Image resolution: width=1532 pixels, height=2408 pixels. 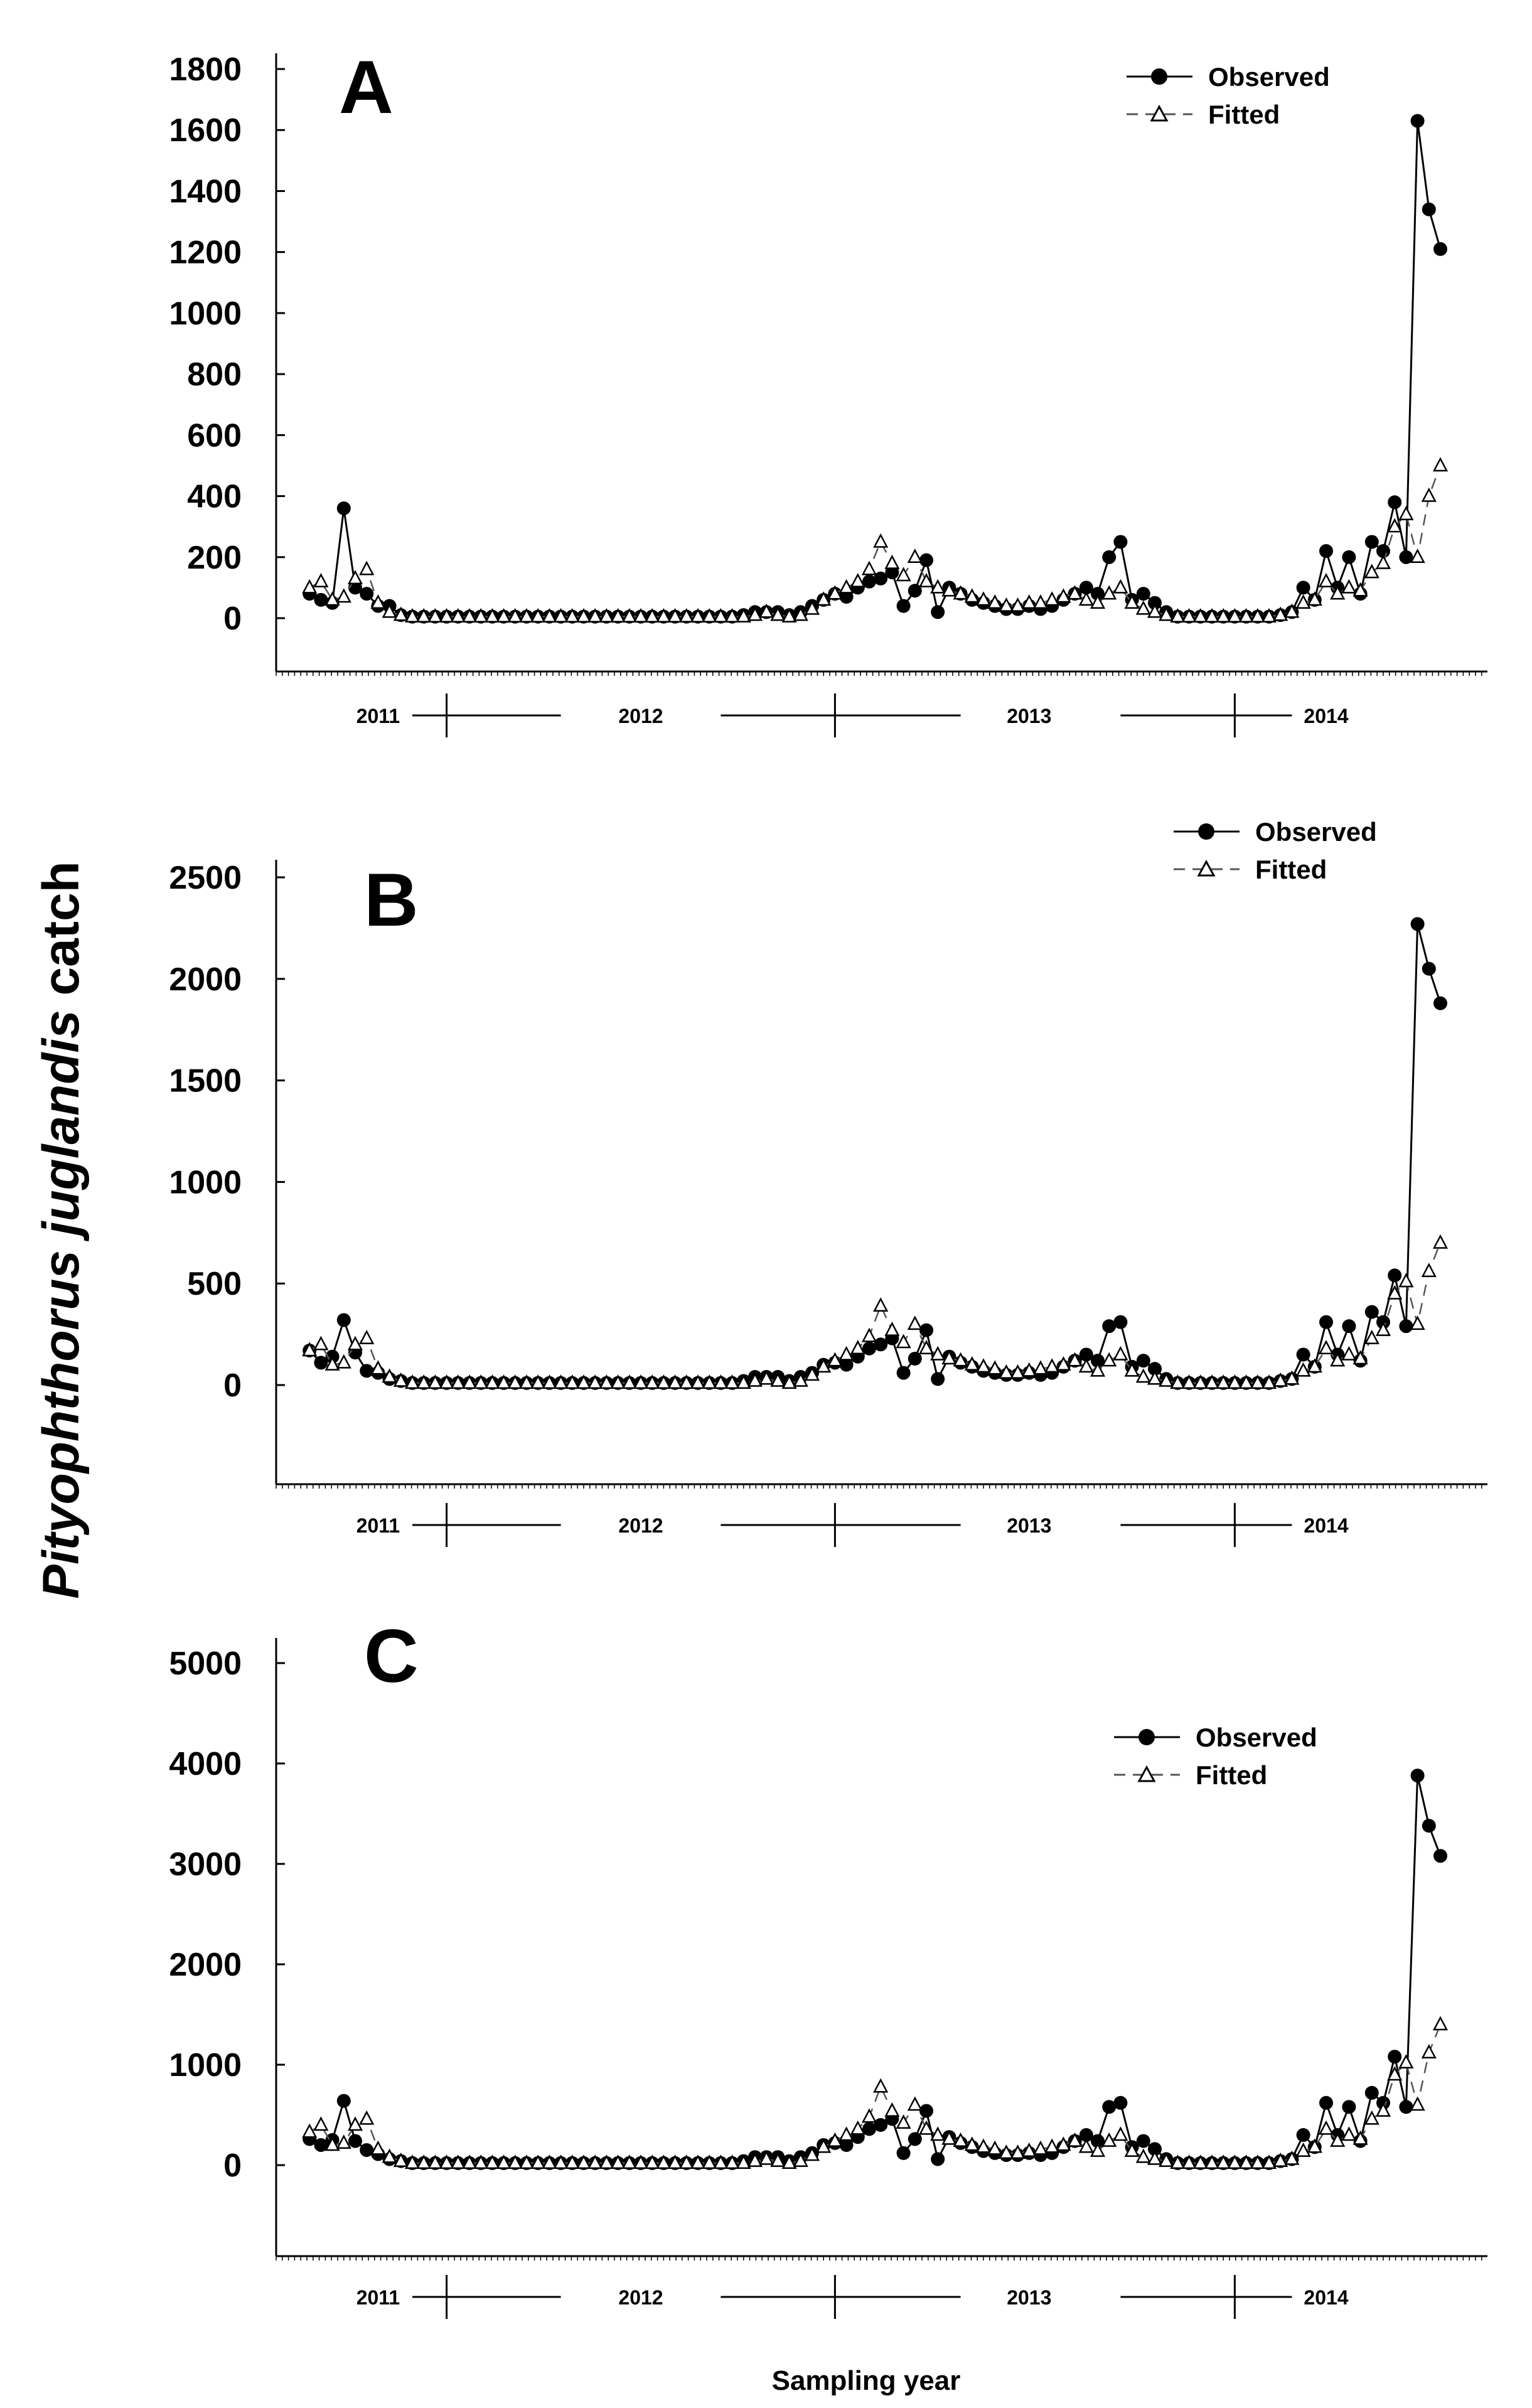 I want to click on y-tick-label: 1400, so click(x=205, y=191).